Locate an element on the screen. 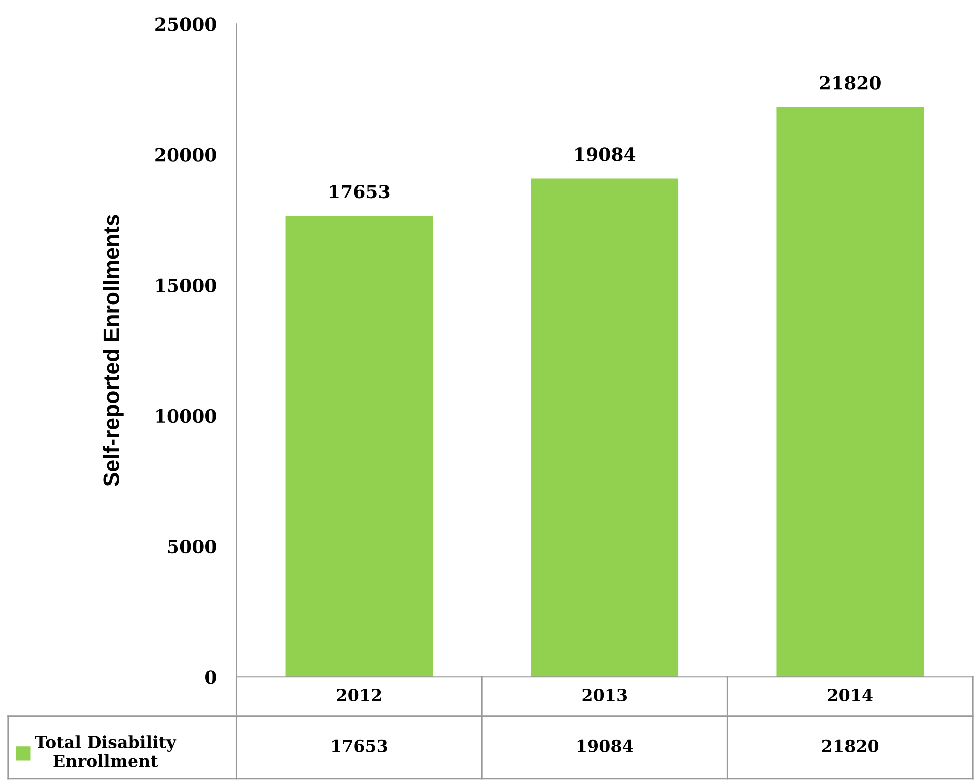 The image size is (978, 781). data-label: 21820 is located at coordinates (850, 83).